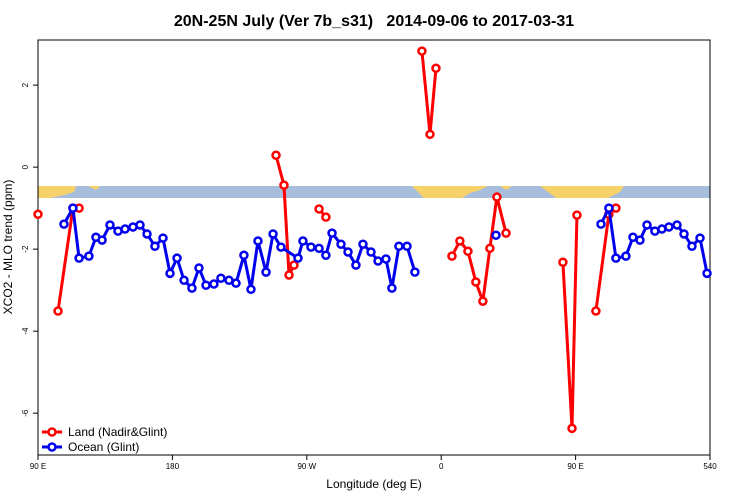  I want to click on map-strip, so click(374, 192).